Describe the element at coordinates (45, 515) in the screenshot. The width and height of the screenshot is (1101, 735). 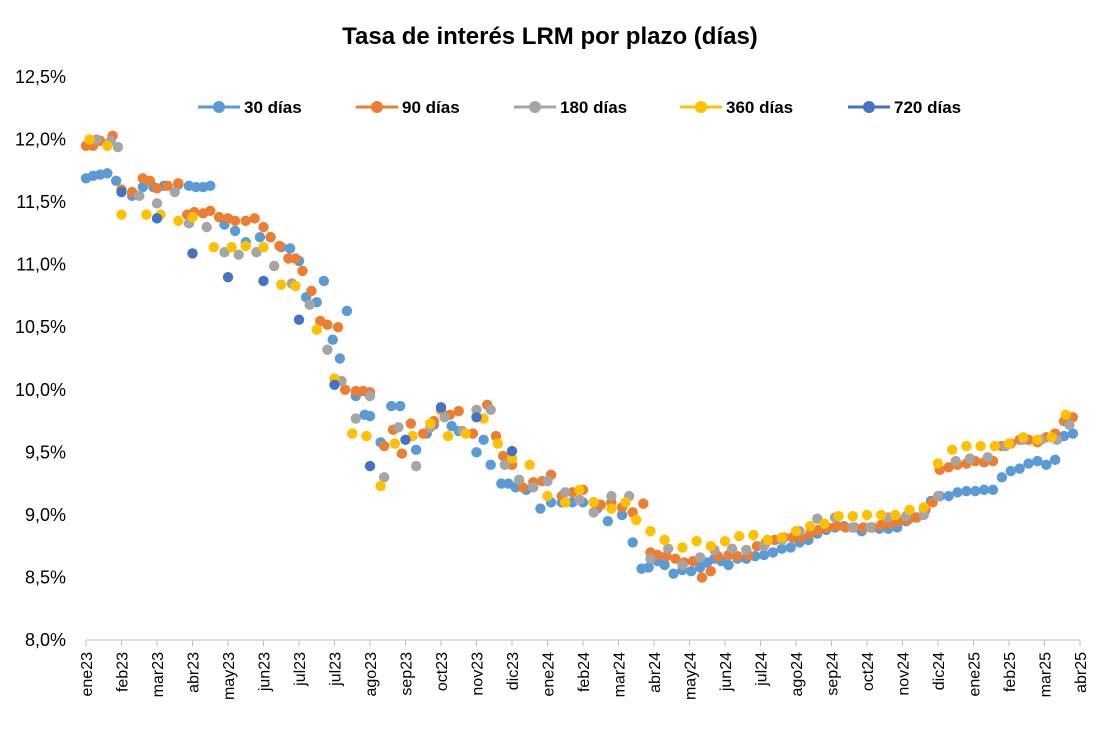
I see `y-tick-label: 9,0%` at that location.